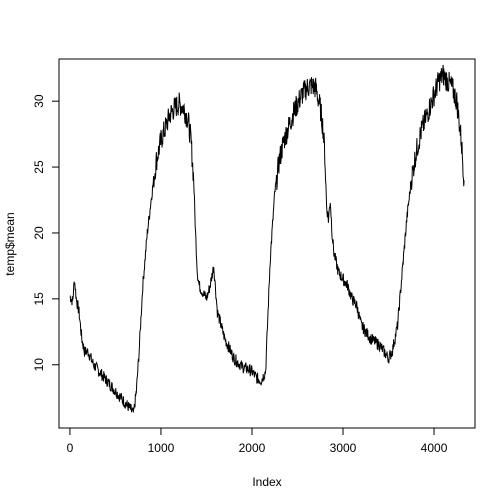 The image size is (504, 504). I want to click on x-axis: 0 1000 2000 3000 4000, so click(257, 441).